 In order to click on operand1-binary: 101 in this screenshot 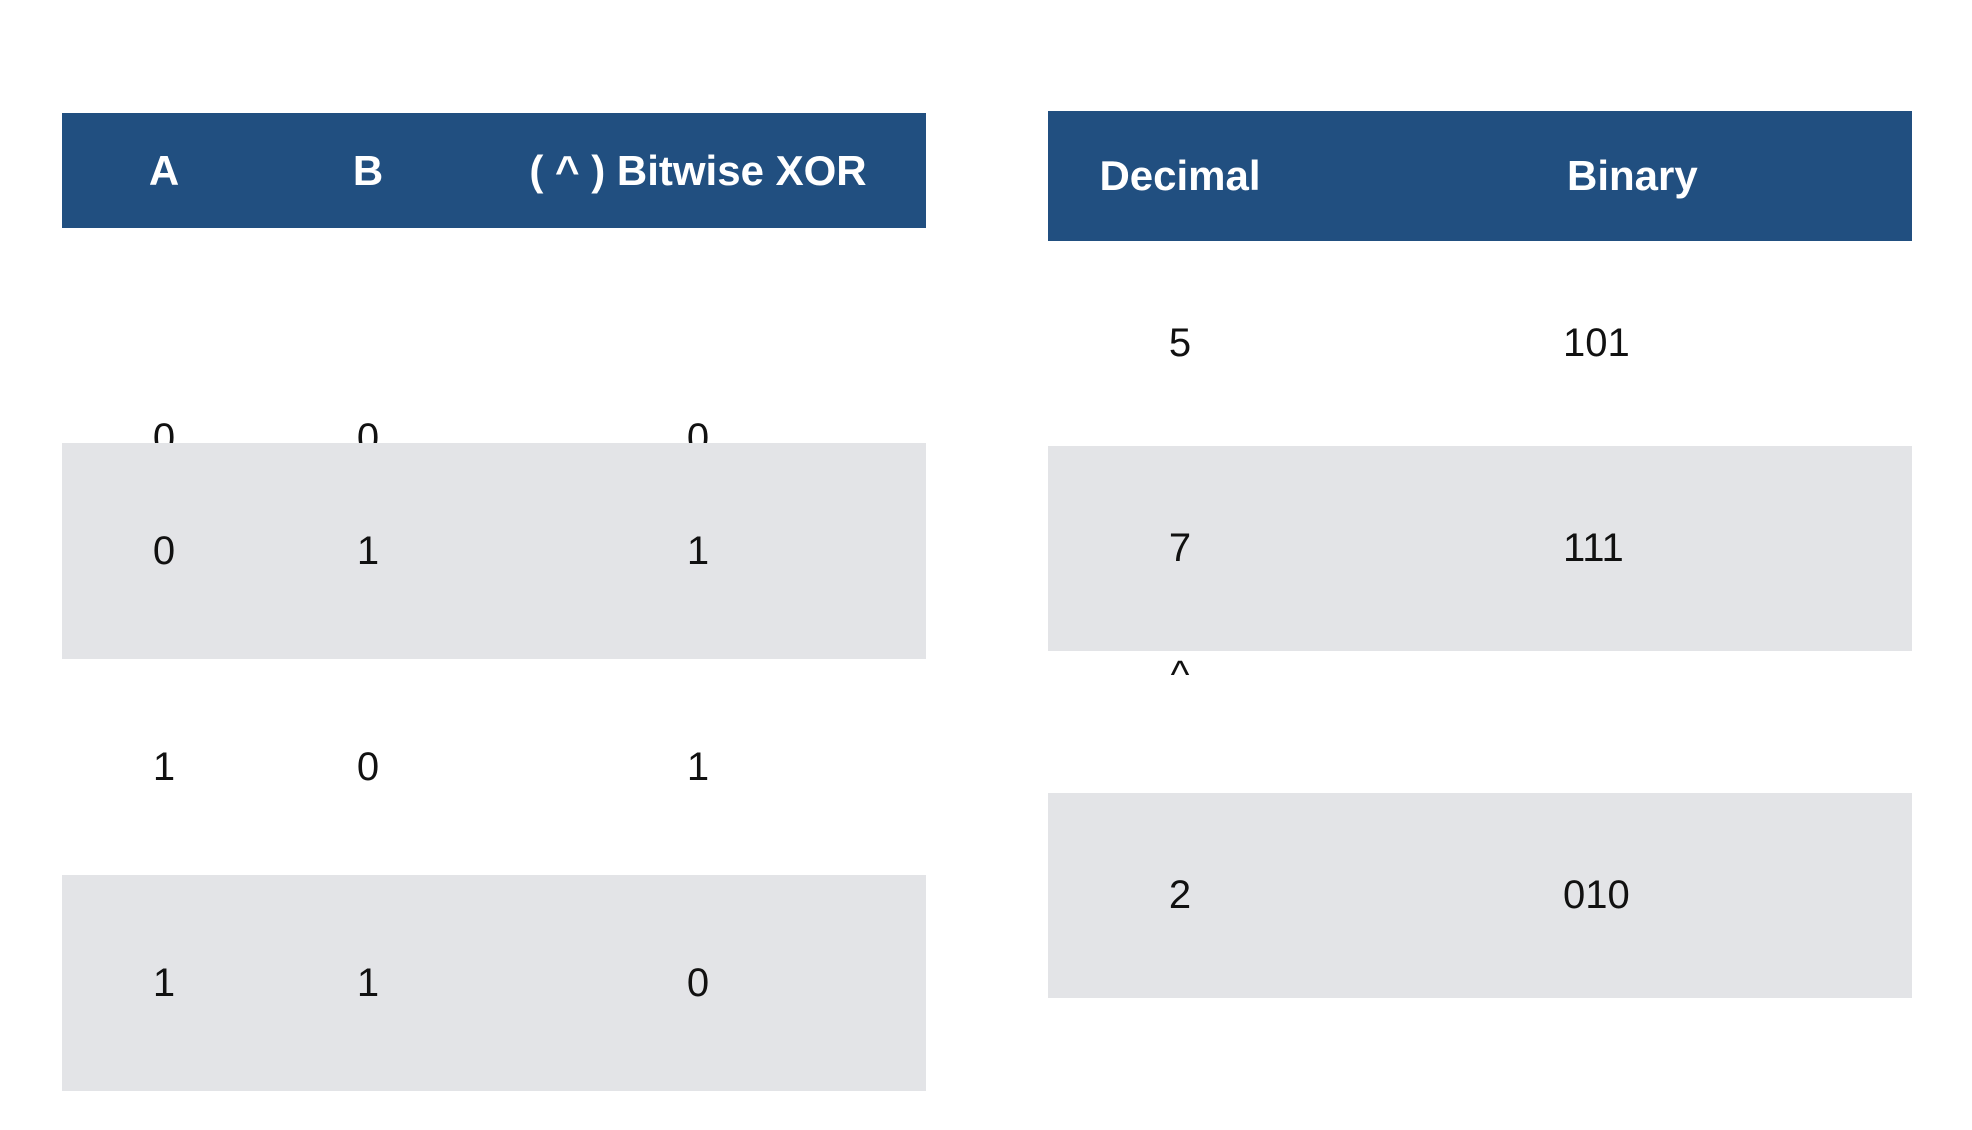, I will do `click(1596, 343)`.